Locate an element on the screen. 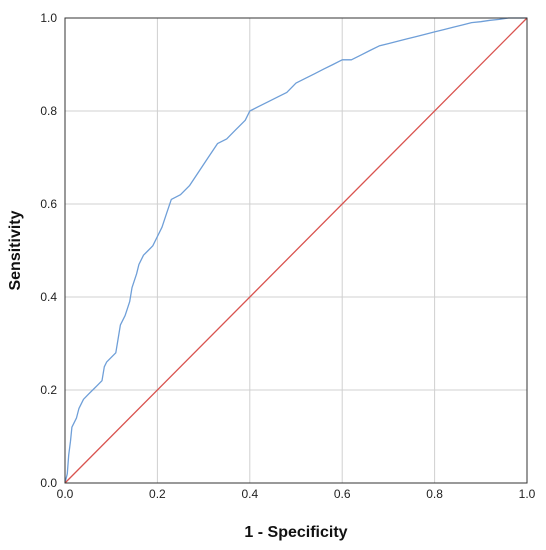  y-tick-labels: 0.0 0.2 0.4 0.6 0.8 1.0 is located at coordinates (48, 250).